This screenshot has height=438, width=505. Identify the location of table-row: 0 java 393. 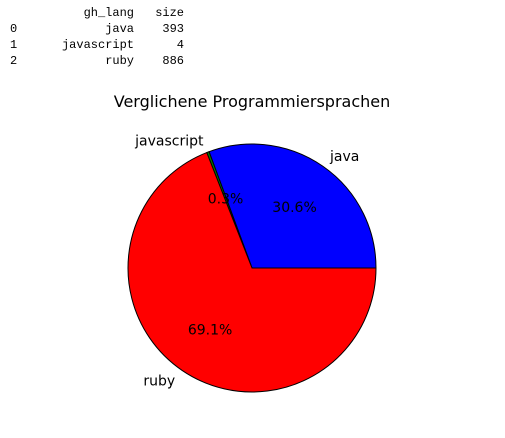
(97, 29).